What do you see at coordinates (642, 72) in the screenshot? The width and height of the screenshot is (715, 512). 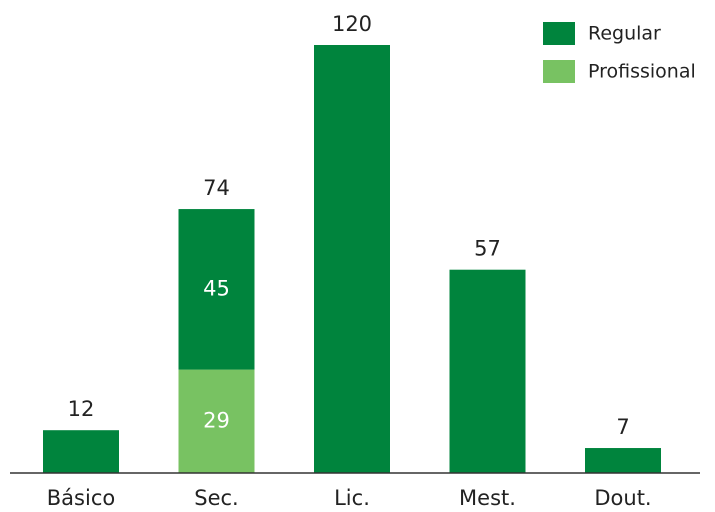 I see `legend-text: Profissional` at bounding box center [642, 72].